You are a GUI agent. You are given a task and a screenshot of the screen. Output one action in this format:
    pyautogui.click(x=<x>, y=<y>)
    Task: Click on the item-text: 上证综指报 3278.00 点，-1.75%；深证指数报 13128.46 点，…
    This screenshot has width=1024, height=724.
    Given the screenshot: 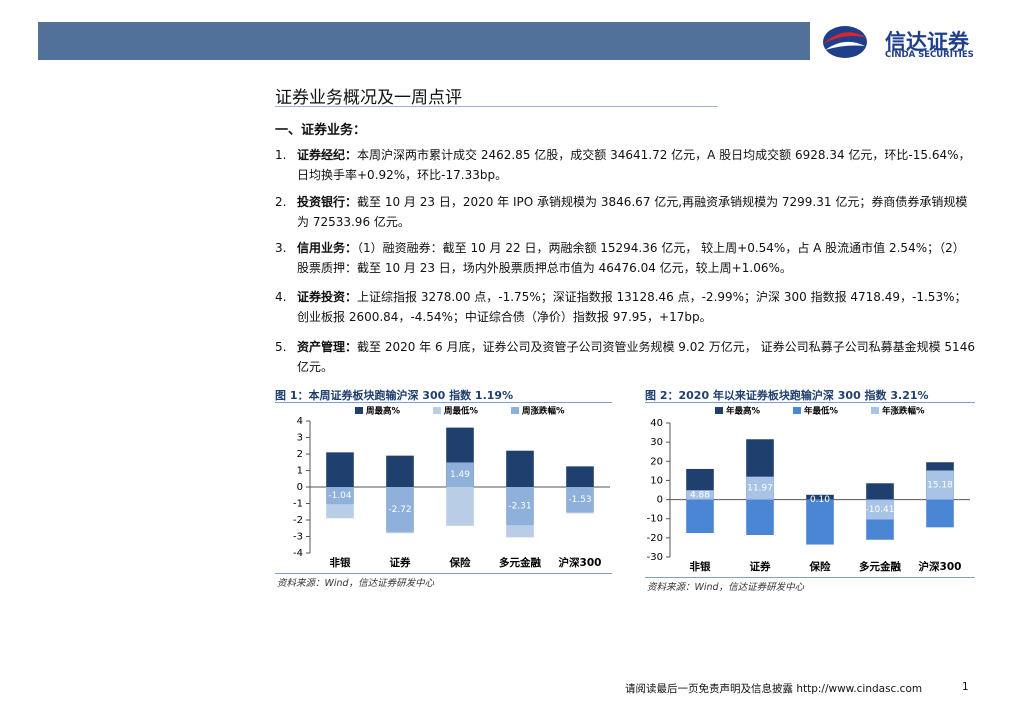 What is the action you would take?
    pyautogui.click(x=632, y=307)
    